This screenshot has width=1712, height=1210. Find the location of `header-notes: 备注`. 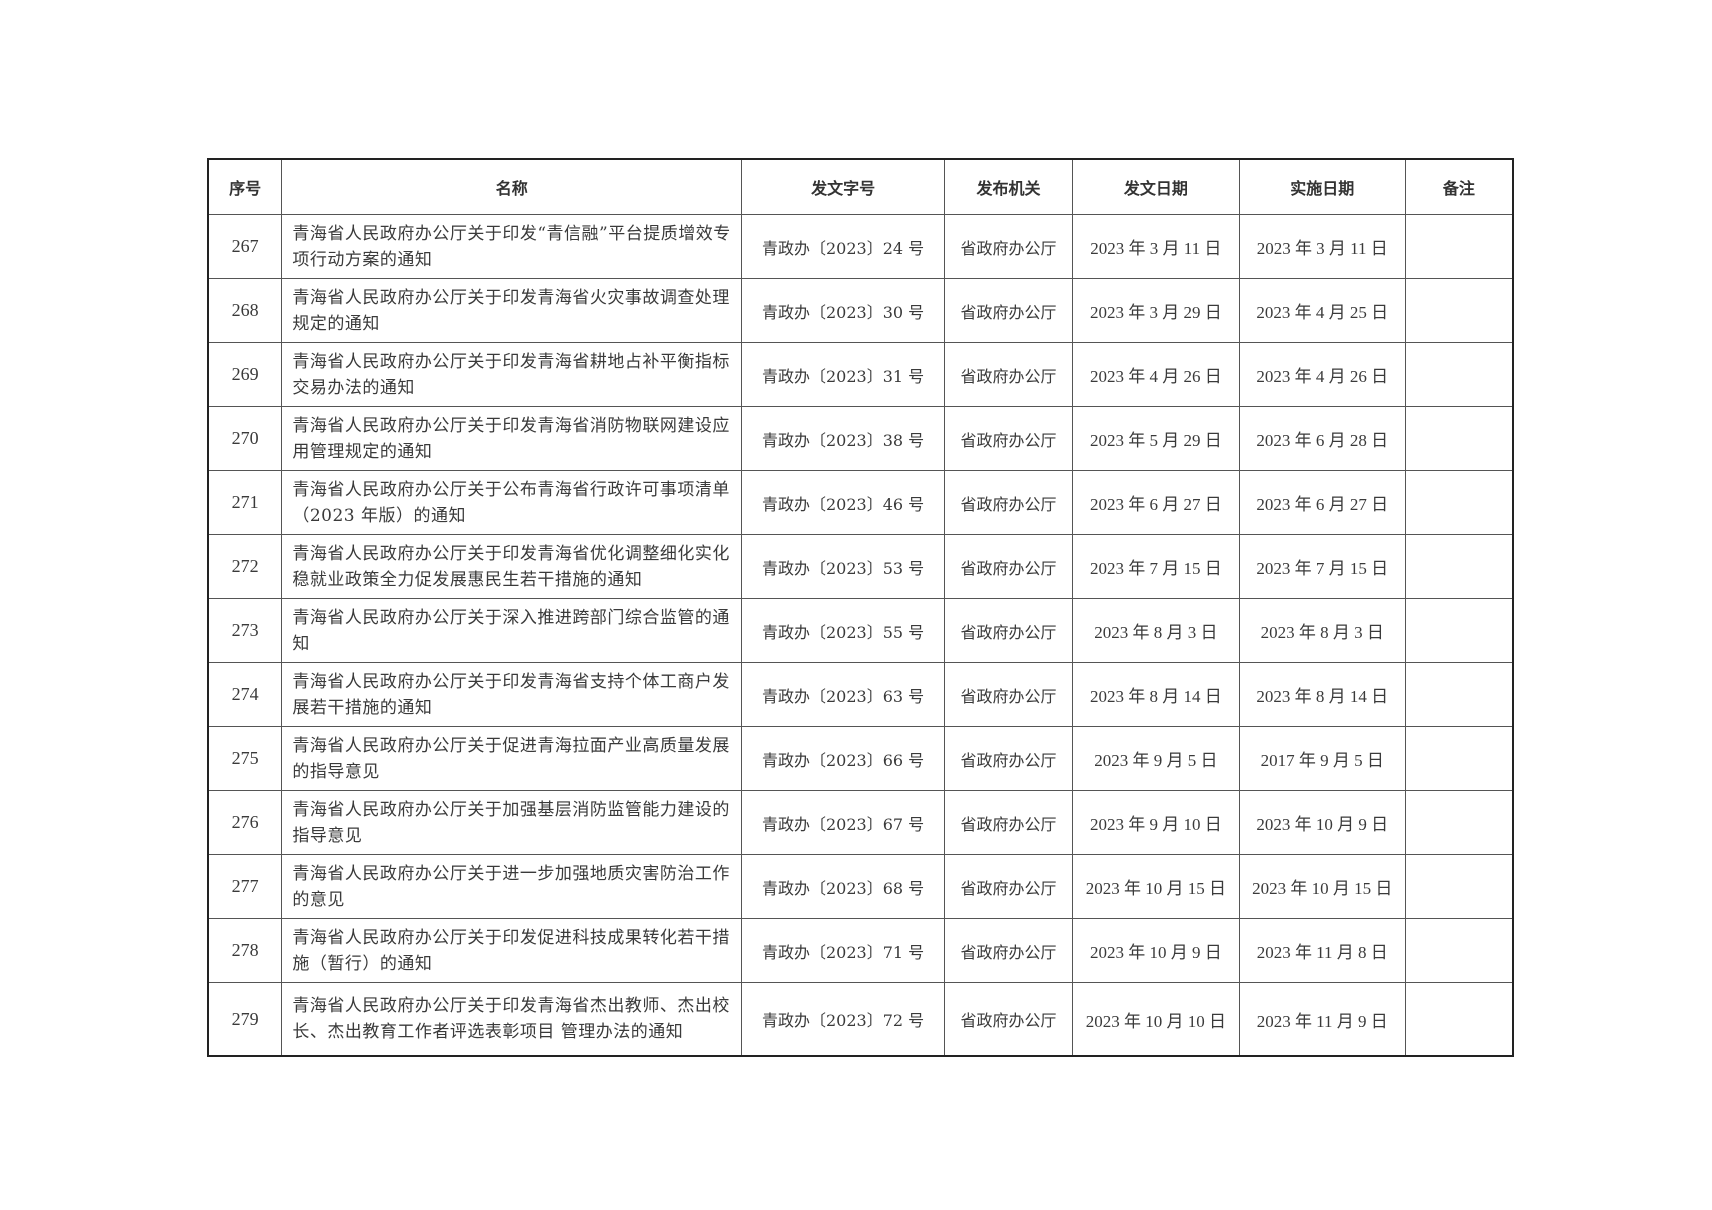

header-notes: 备注 is located at coordinates (1459, 186).